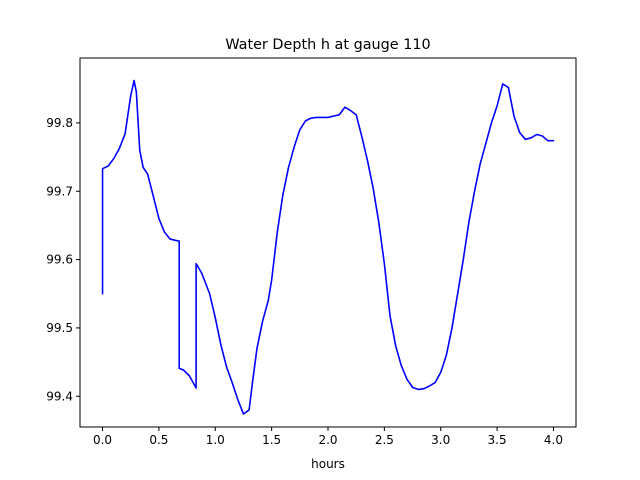 The height and width of the screenshot is (480, 640). I want to click on x-axis: 0.0 0.5 1.0 1.5 2.0 2.5 3.0 3.5 4.0, so click(328, 437).